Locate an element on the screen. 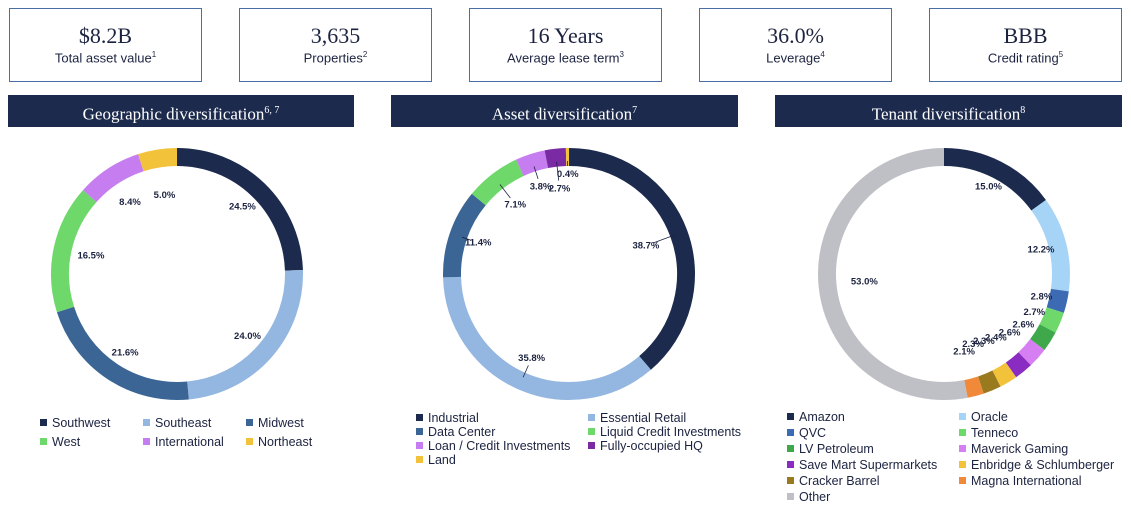  slice-data-center is located at coordinates (464, 235).